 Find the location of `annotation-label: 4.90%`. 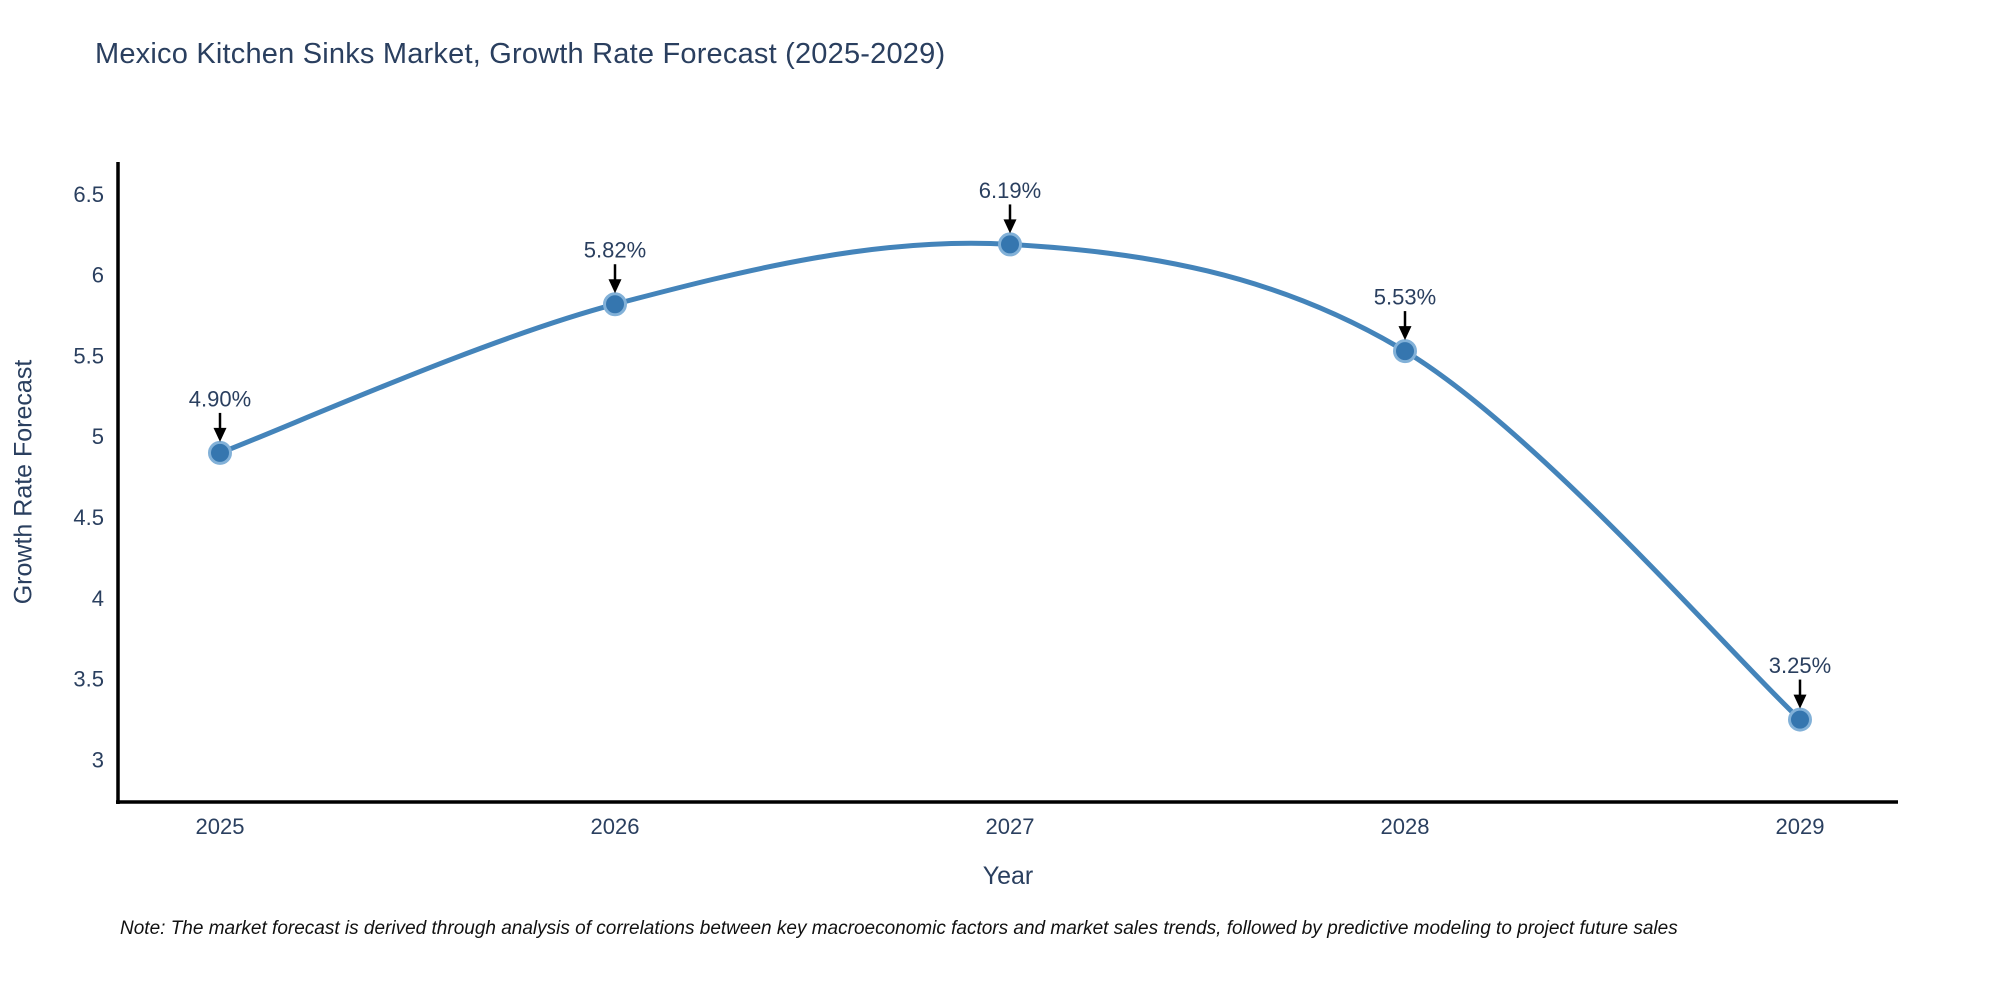

annotation-label: 4.90% is located at coordinates (220, 398).